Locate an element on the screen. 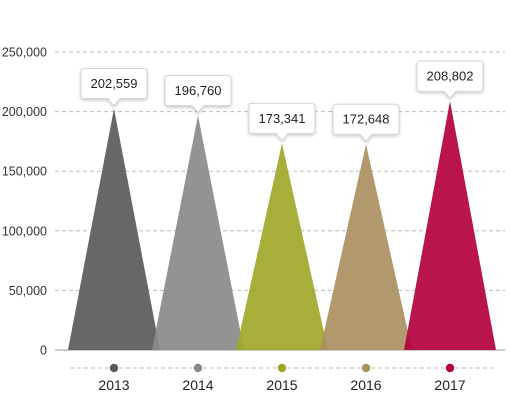 The width and height of the screenshot is (510, 405). y-tick-label: 100,000 is located at coordinates (24, 231).